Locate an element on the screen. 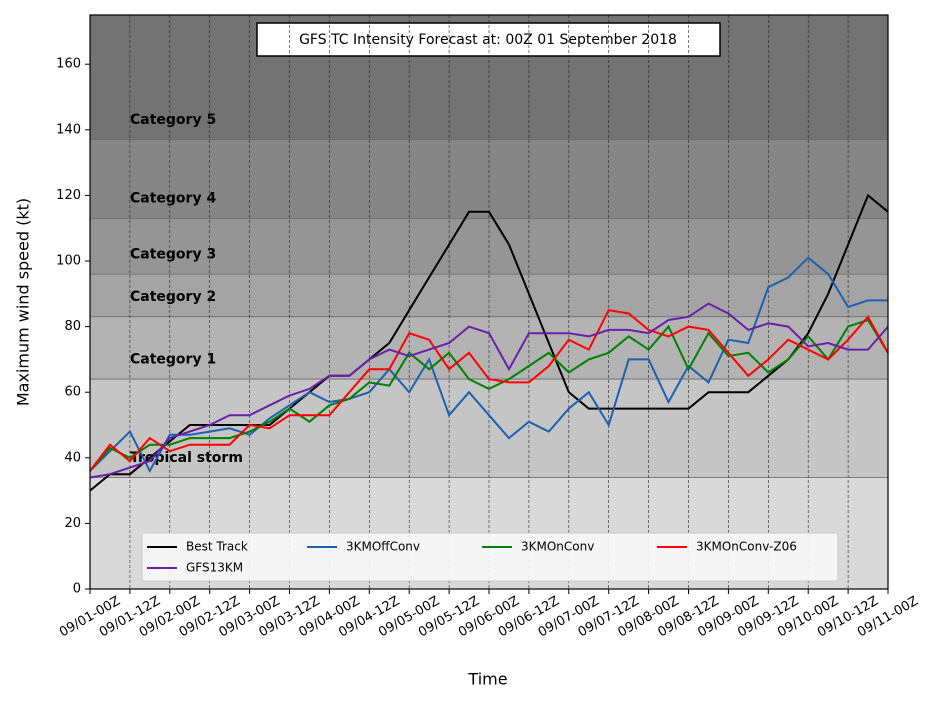 The image size is (944, 706). legend-label: 3KMOffConv is located at coordinates (383, 547).